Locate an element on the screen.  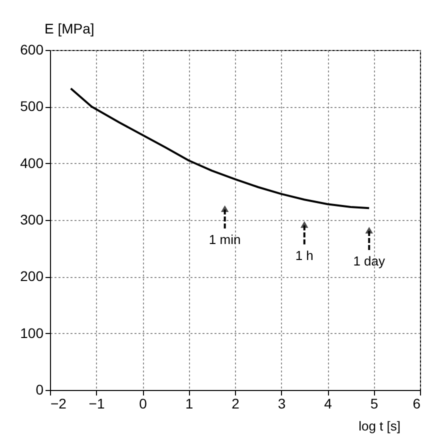
annotation: 1 h is located at coordinates (304, 256).